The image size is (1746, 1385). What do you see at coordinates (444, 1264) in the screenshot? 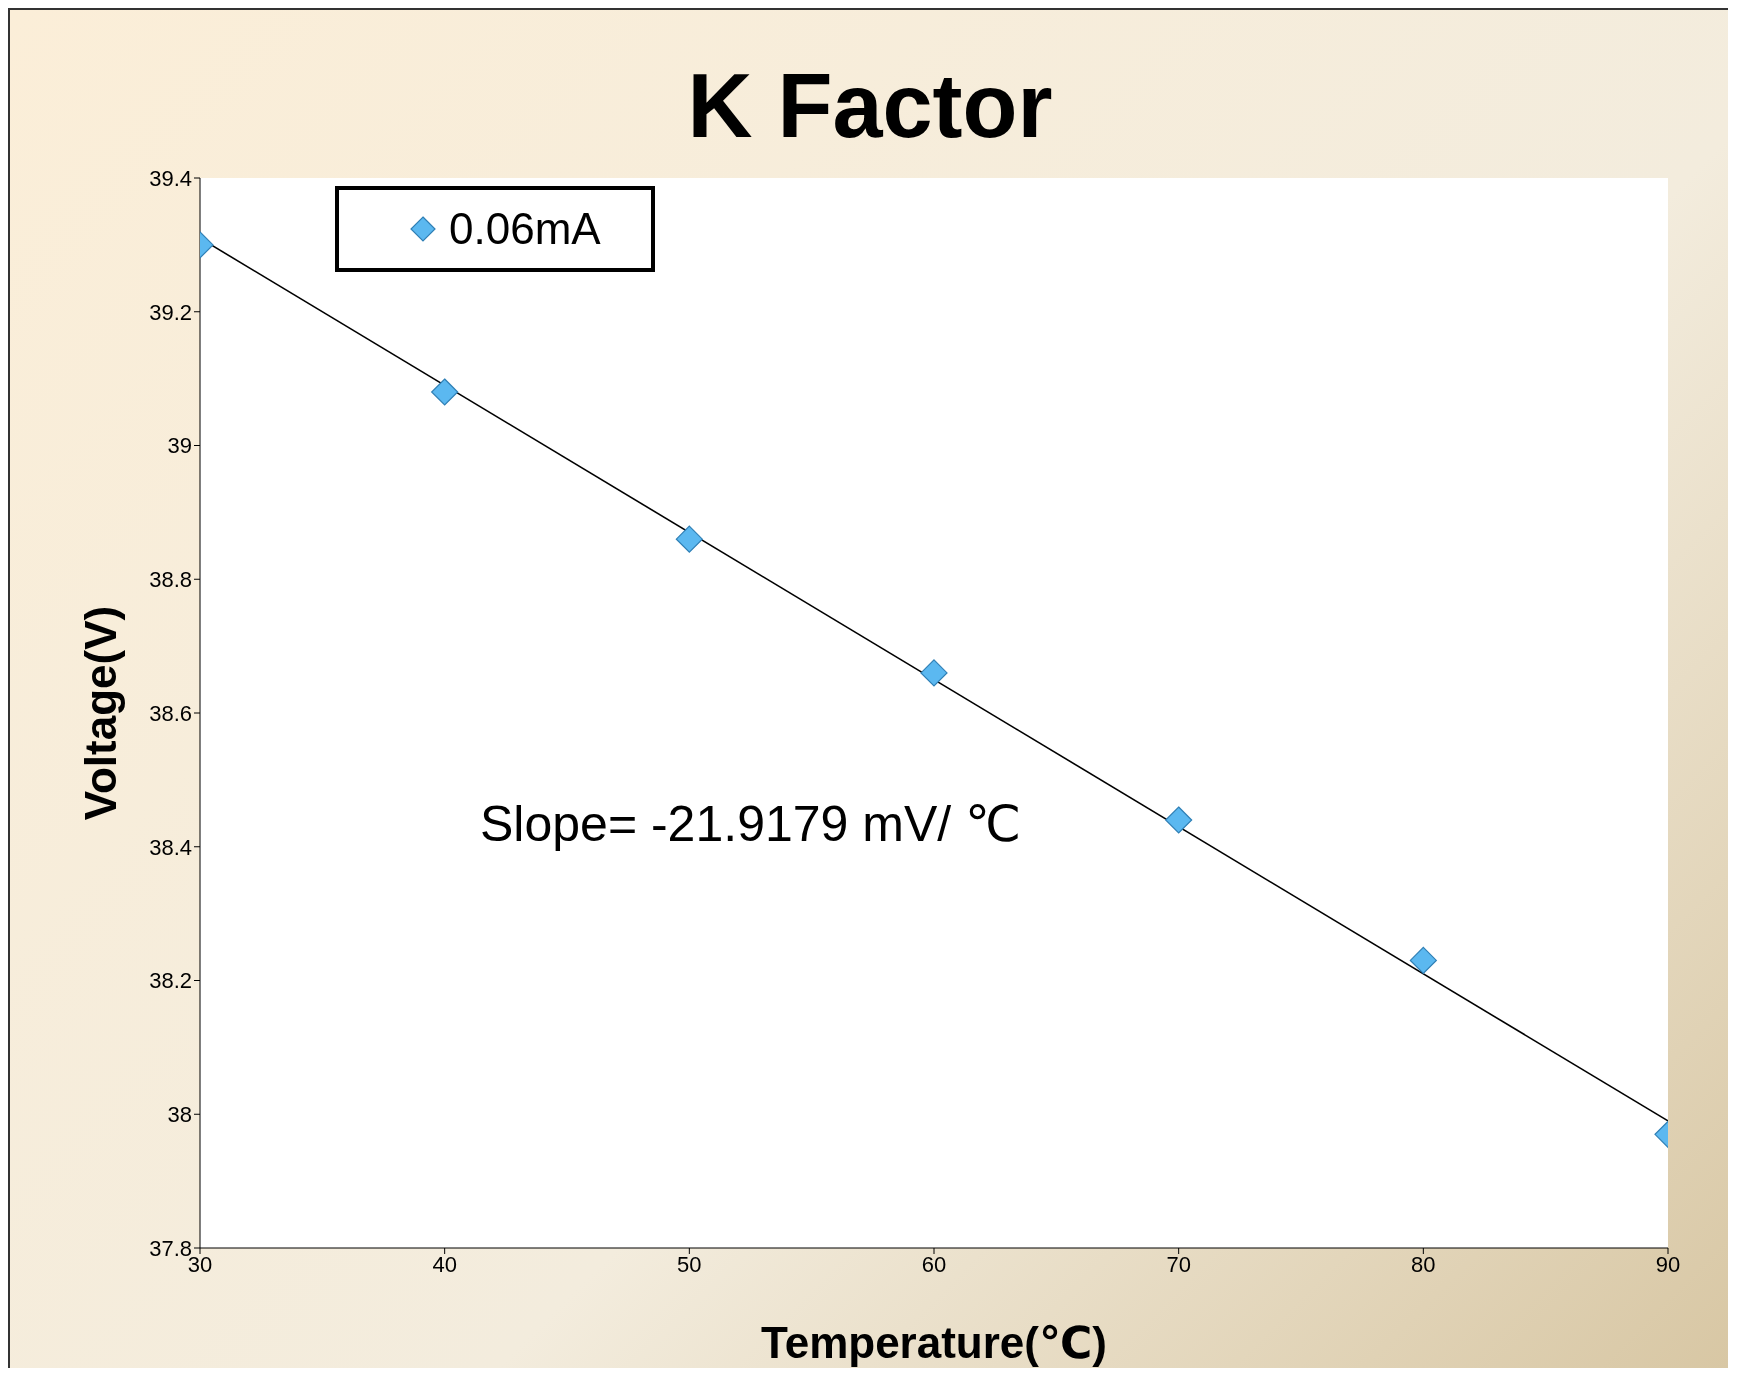
I see `x-tick-label: 40` at bounding box center [444, 1264].